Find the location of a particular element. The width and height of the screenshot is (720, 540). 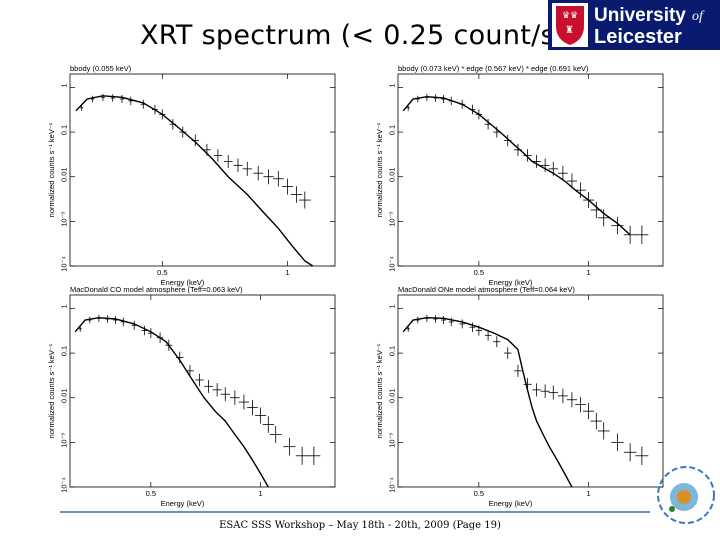

slide-title: XRT spectrum (< 0.25 count/s) is located at coordinates (353, 35).